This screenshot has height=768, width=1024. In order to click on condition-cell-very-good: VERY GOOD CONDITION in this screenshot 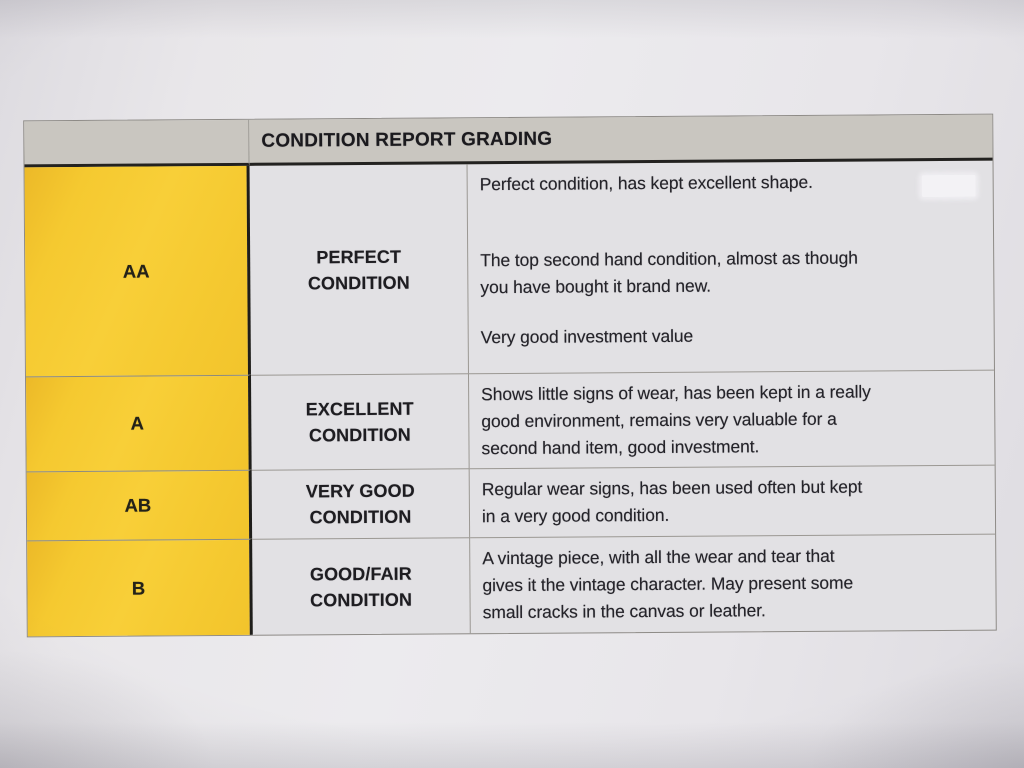, I will do `click(361, 503)`.